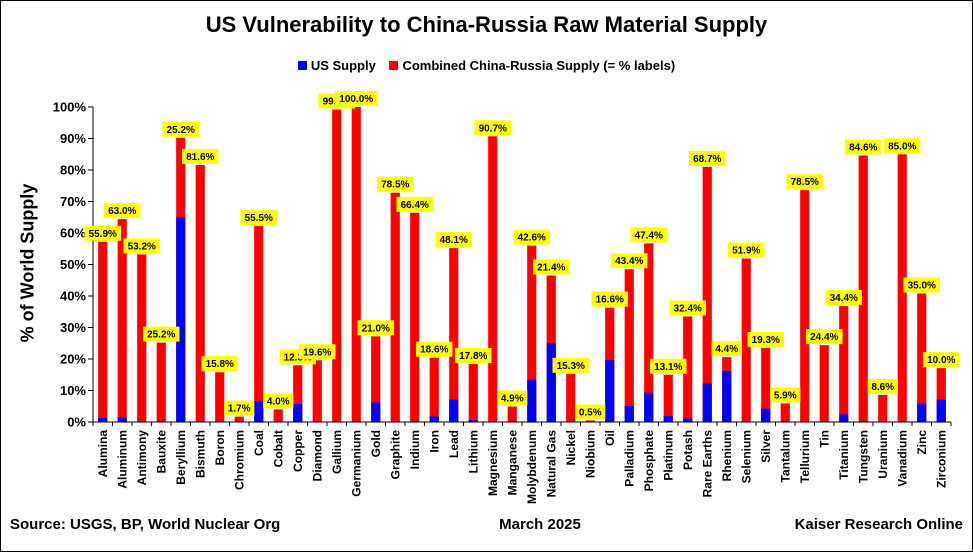 Image resolution: width=973 pixels, height=552 pixels. What do you see at coordinates (629, 261) in the screenshot?
I see `data-label-27: 43.4%` at bounding box center [629, 261].